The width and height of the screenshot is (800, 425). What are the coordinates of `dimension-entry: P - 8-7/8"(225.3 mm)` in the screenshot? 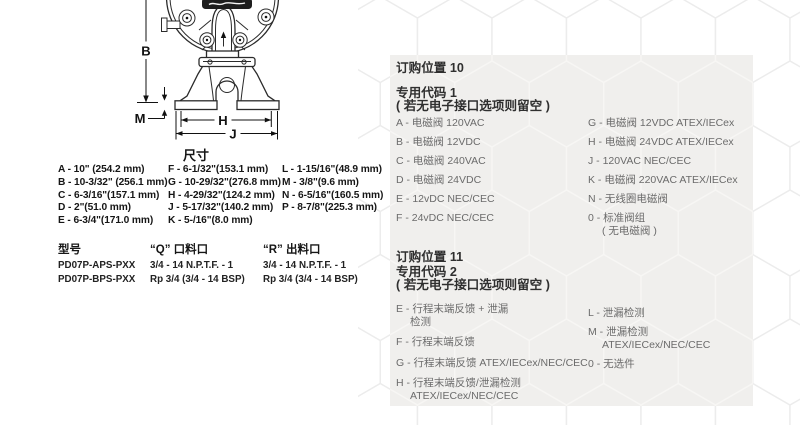 It's located at (329, 208).